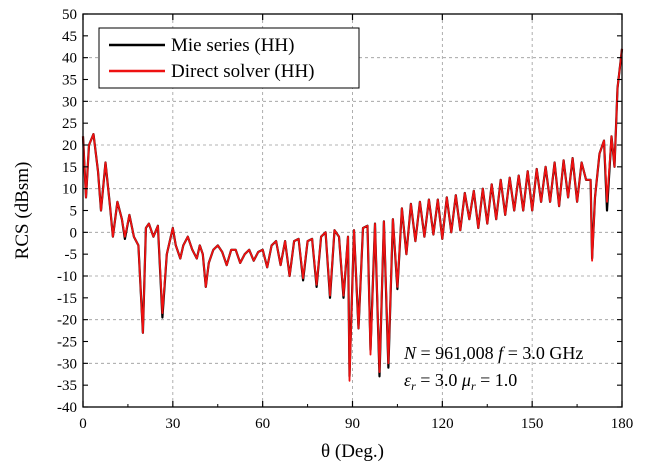  What do you see at coordinates (67, 277) in the screenshot?
I see `y-tick-label: -10` at bounding box center [67, 277].